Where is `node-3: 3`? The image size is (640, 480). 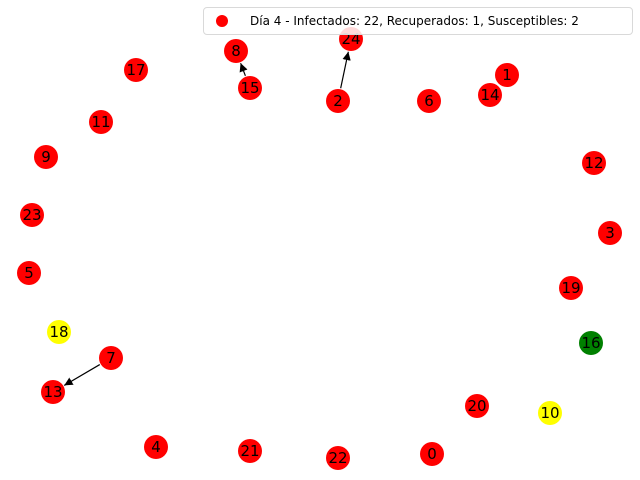 node-3: 3 is located at coordinates (610, 233).